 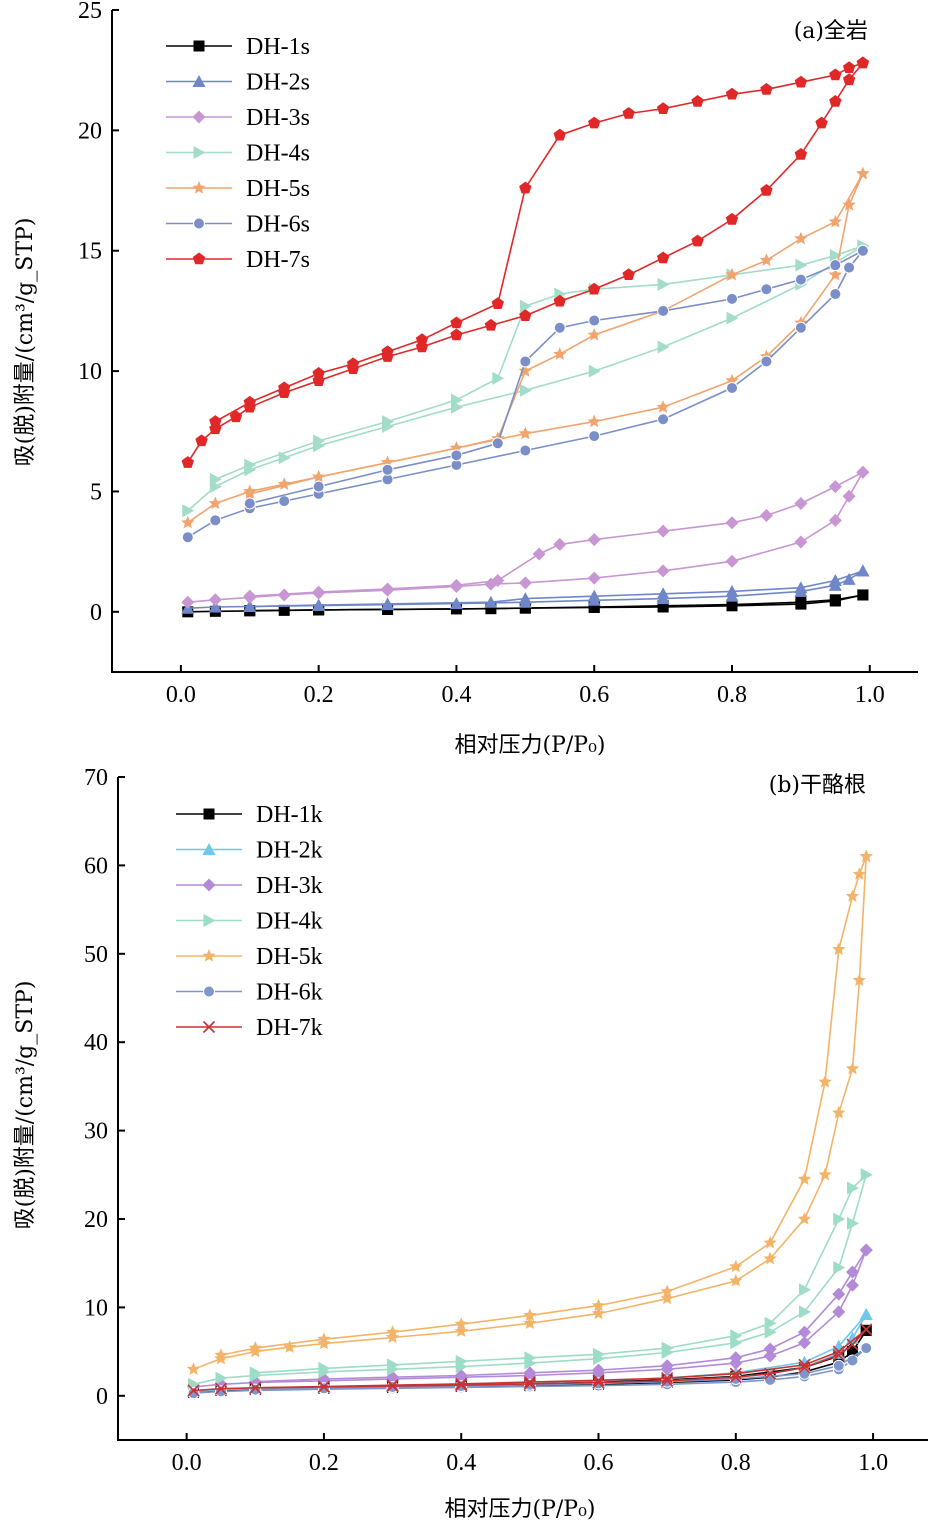 I want to click on legend-label: DH-1k, so click(x=289, y=815).